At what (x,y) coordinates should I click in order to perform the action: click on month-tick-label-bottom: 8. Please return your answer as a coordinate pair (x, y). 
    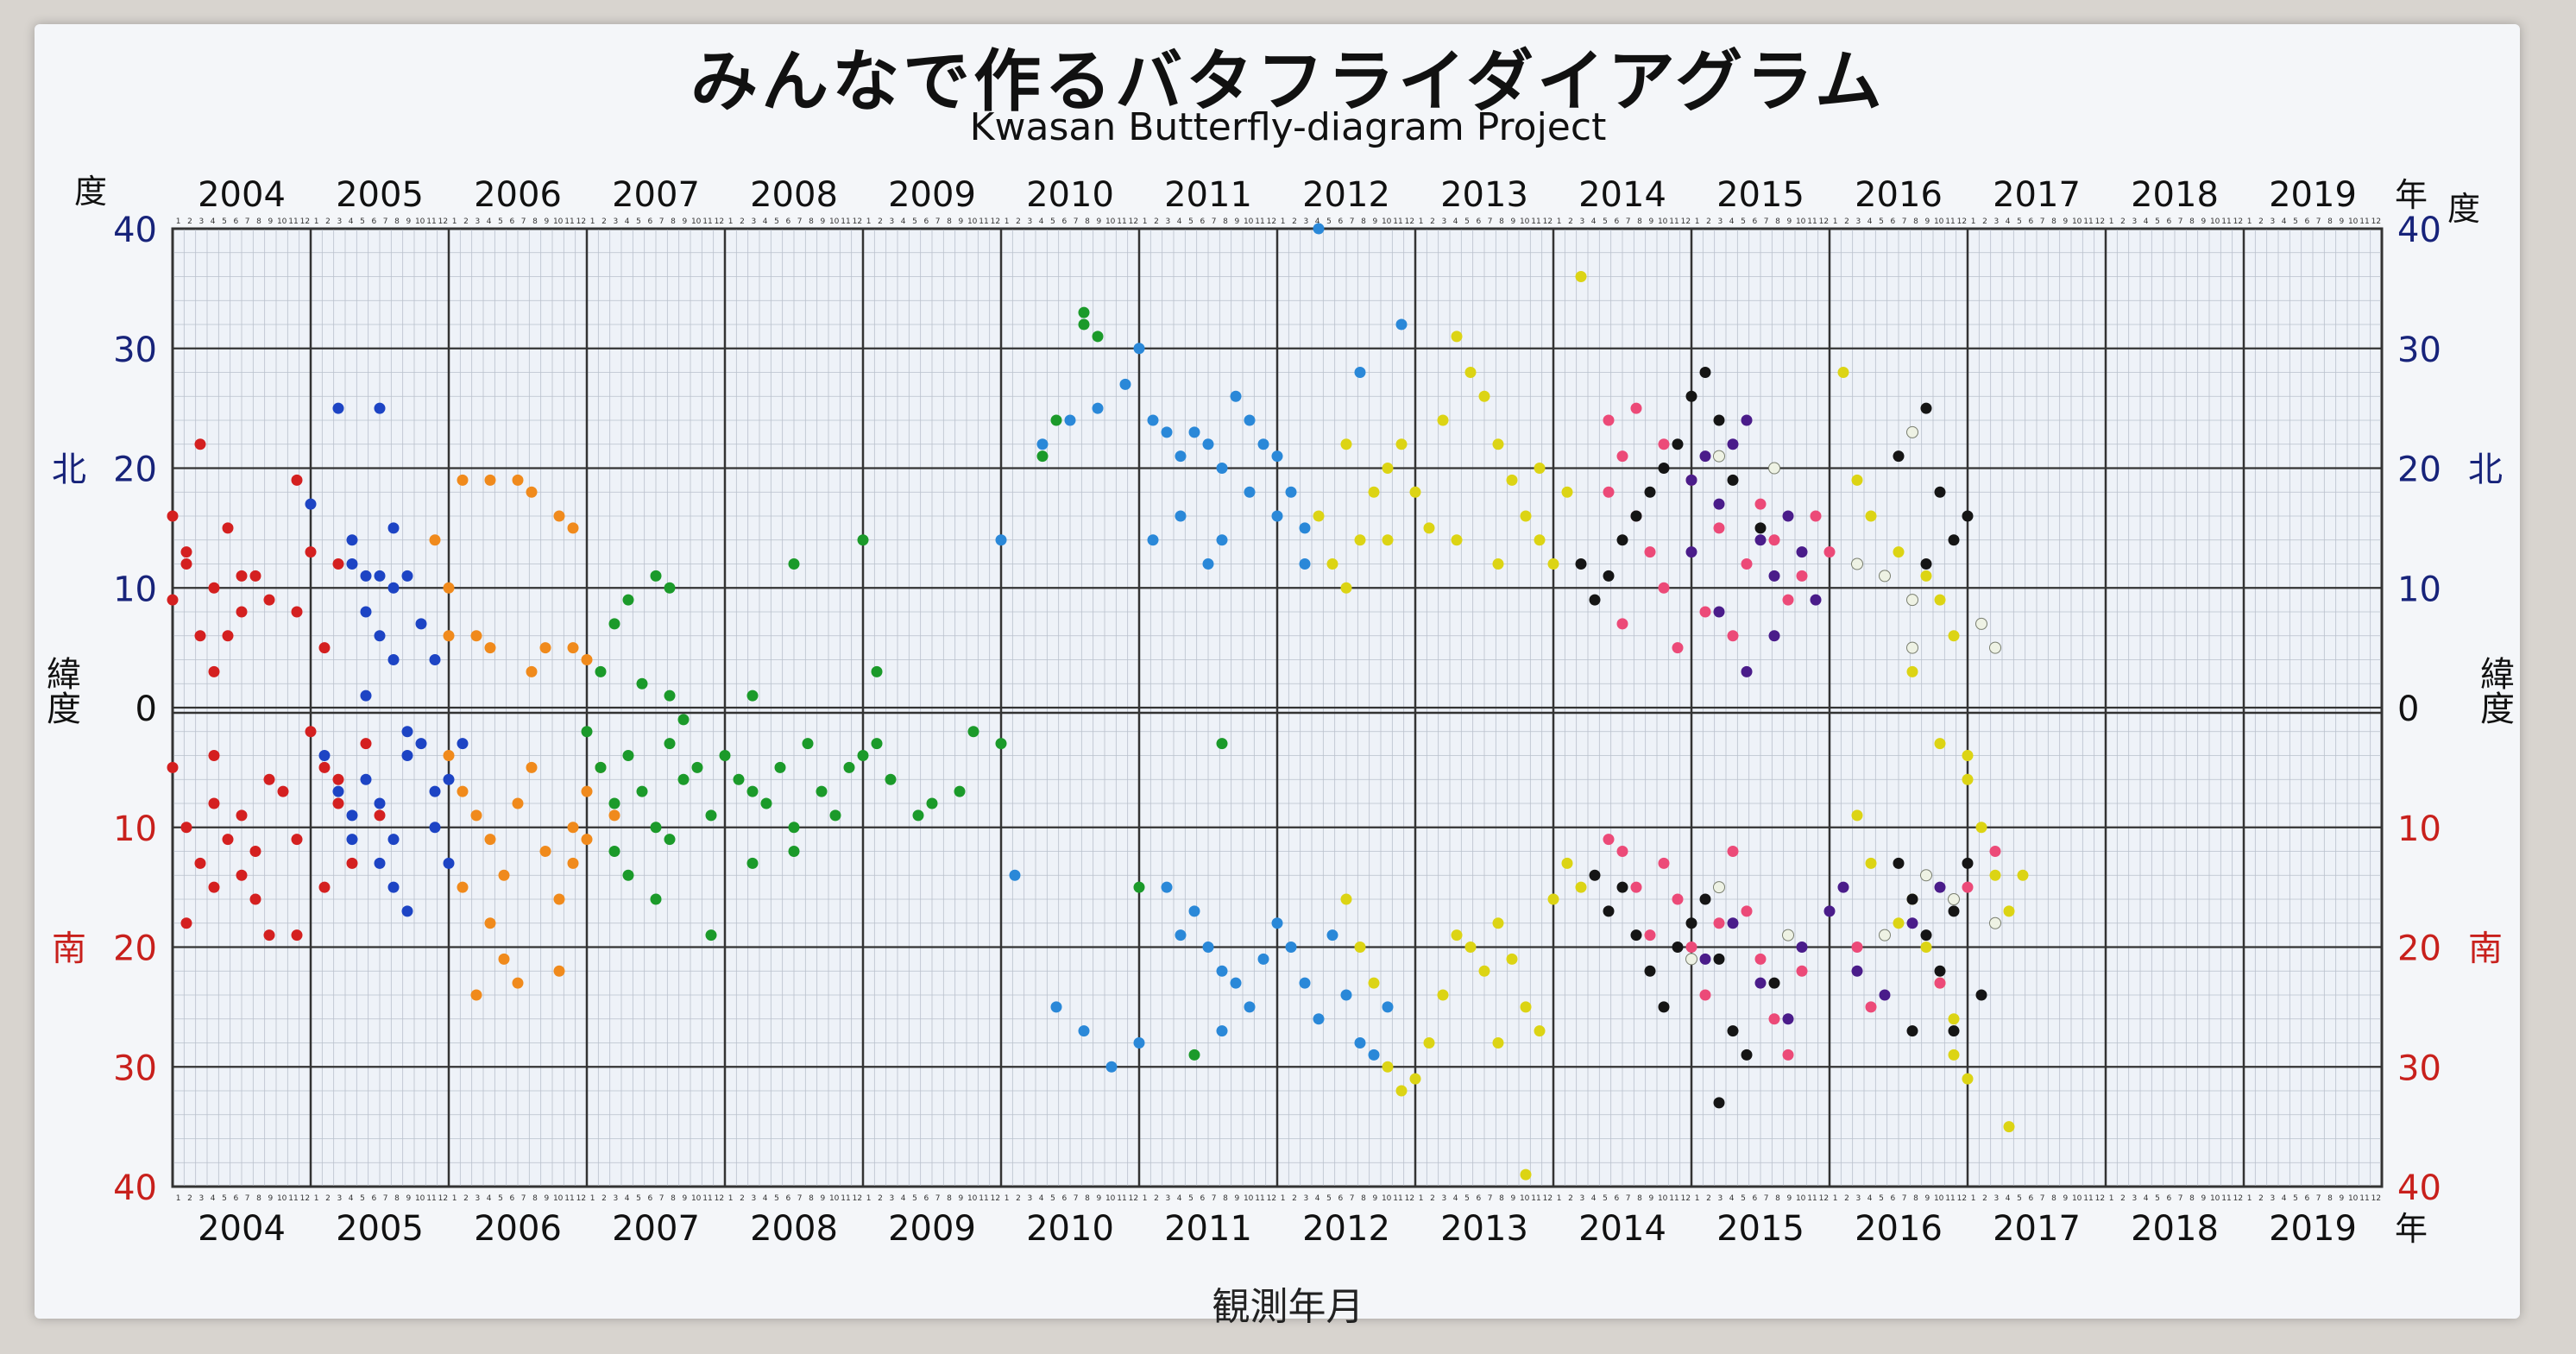
    Looking at the image, I should click on (397, 1198).